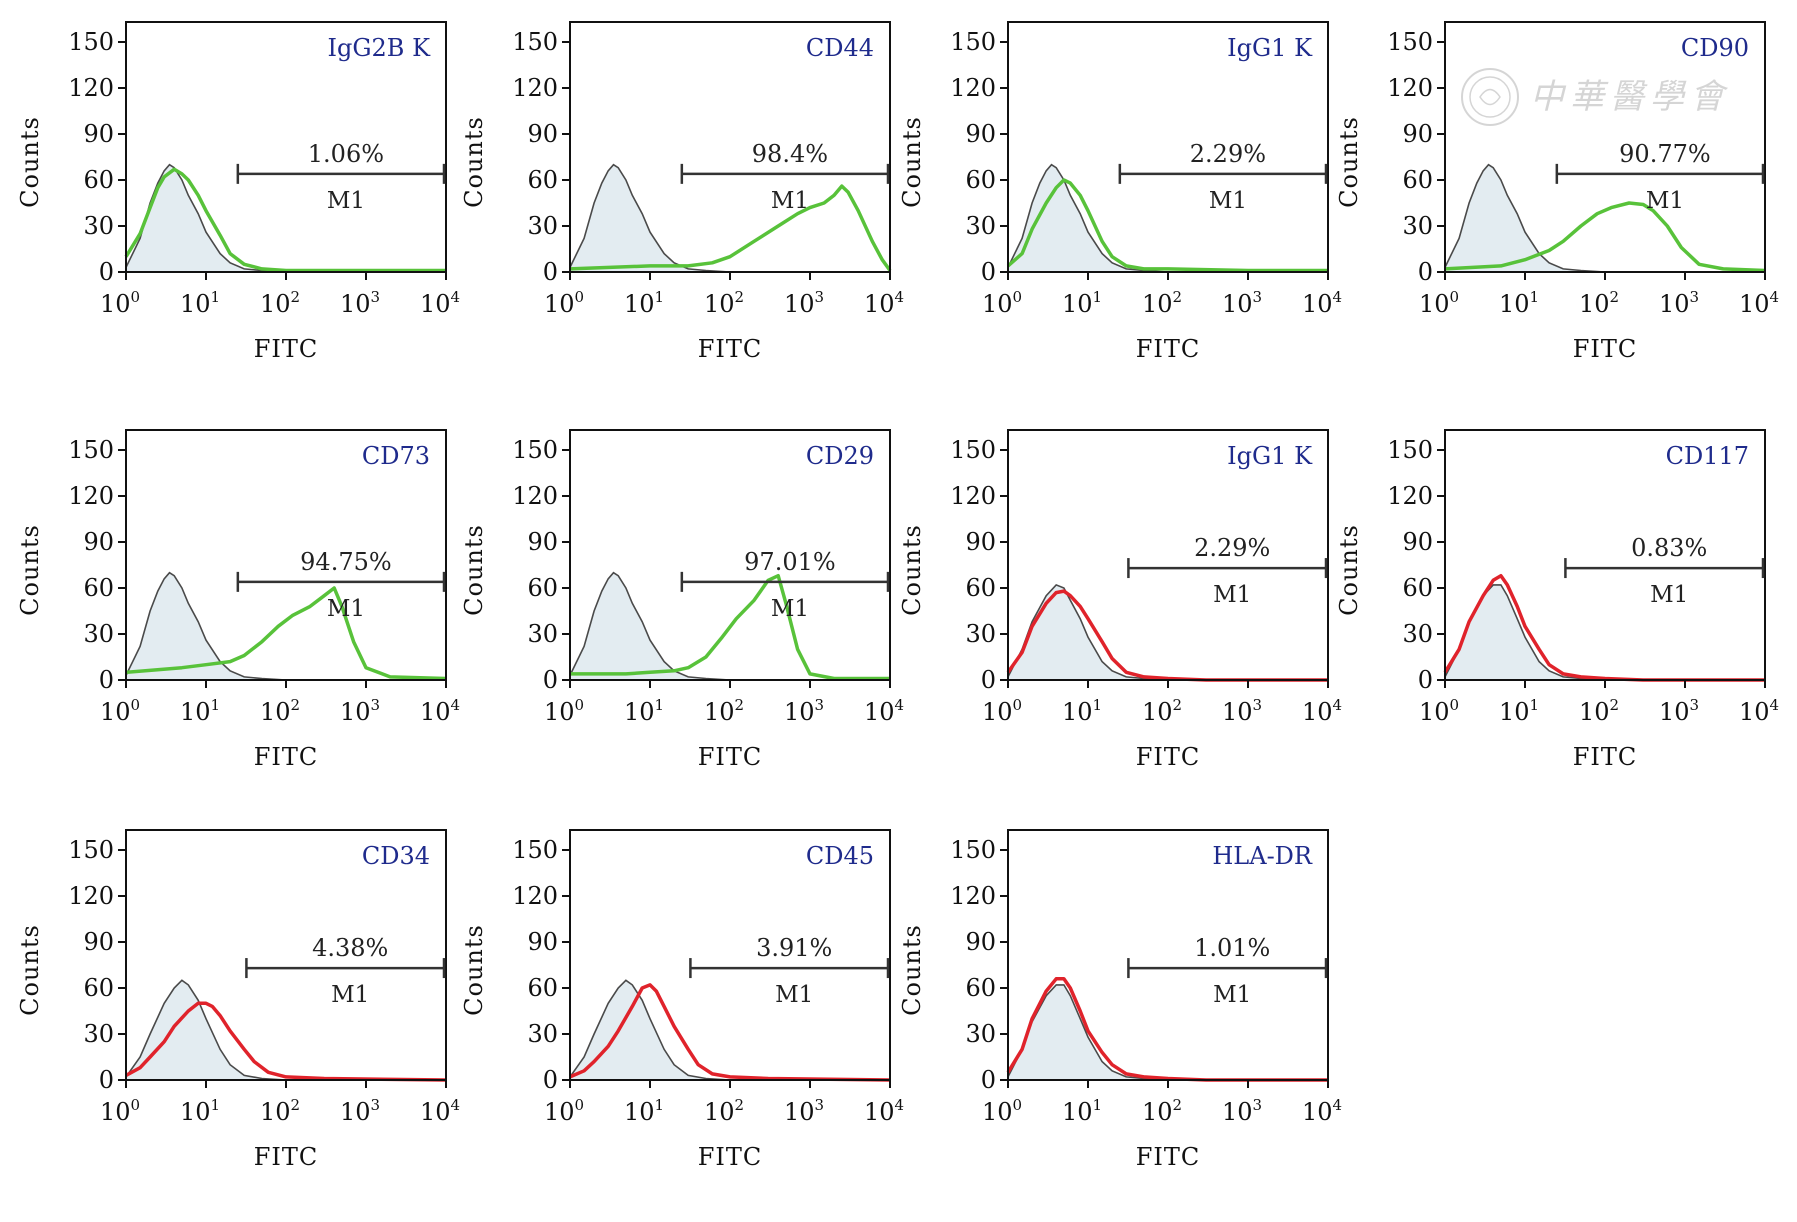 This screenshot has height=1222, width=1797. Describe the element at coordinates (346, 562) in the screenshot. I see `gate-percent-label: 94.75%` at that location.